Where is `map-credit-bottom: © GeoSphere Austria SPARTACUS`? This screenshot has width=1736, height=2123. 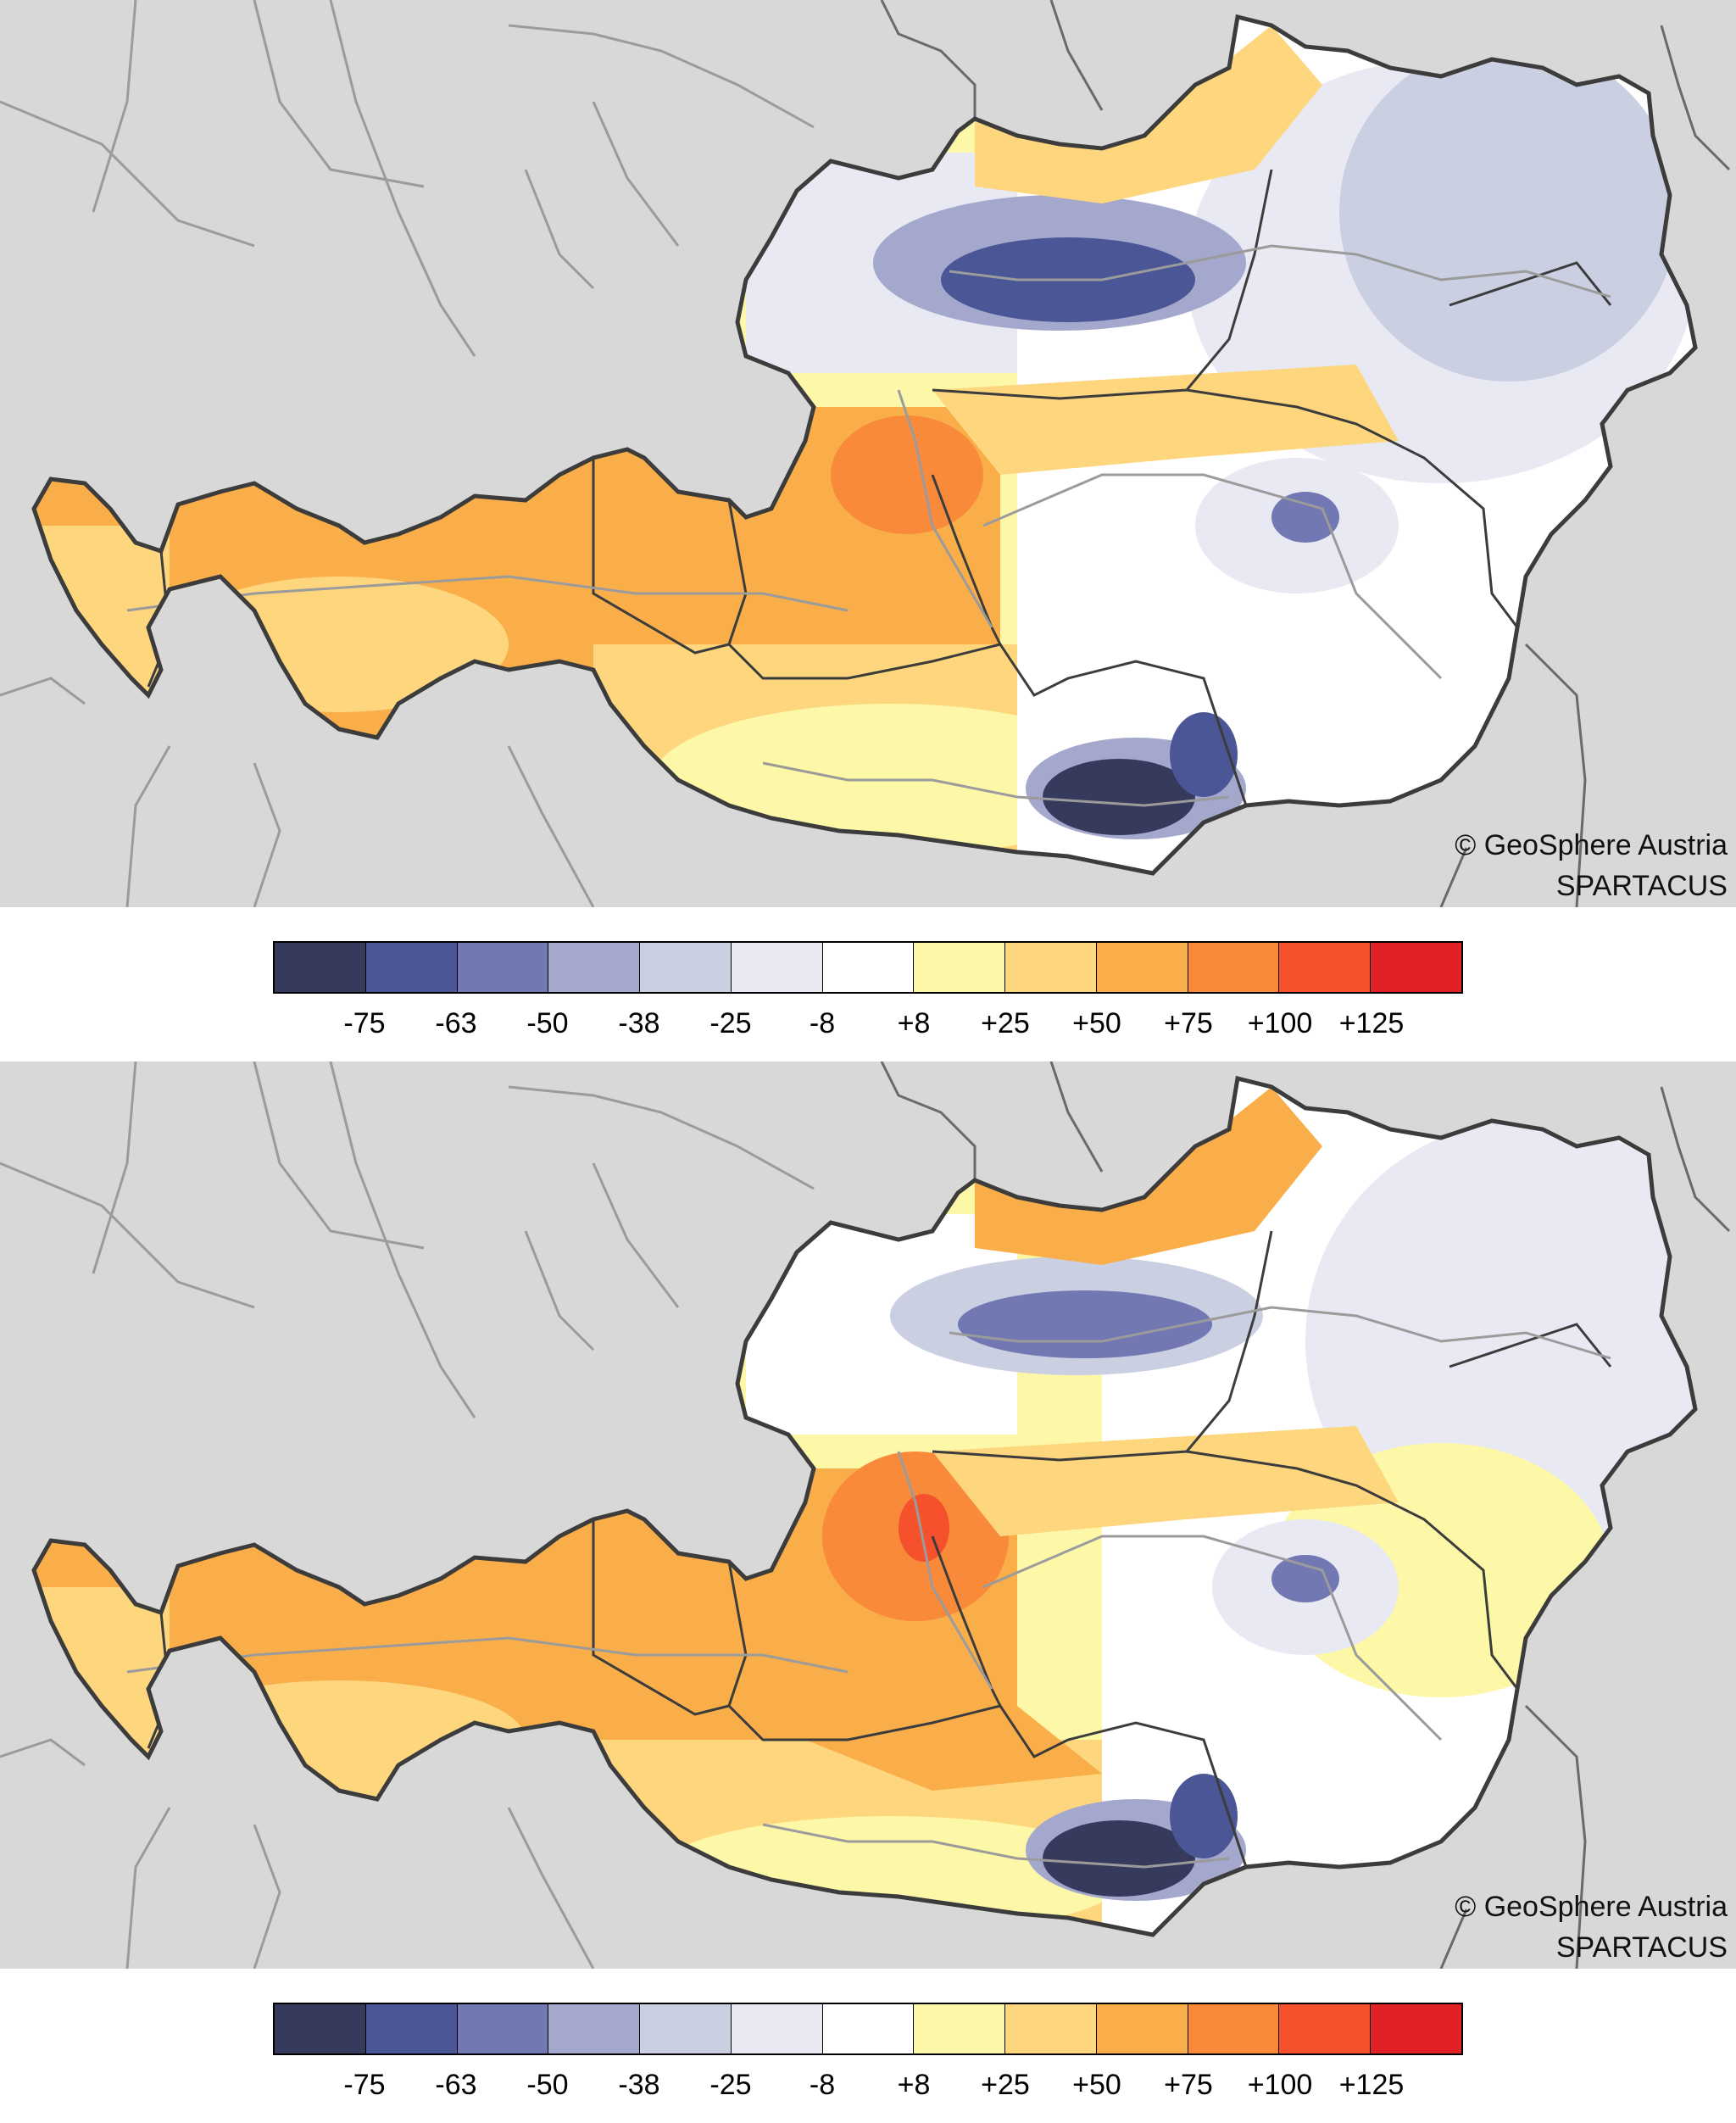 map-credit-bottom: © GeoSphere Austria SPARTACUS is located at coordinates (1591, 1927).